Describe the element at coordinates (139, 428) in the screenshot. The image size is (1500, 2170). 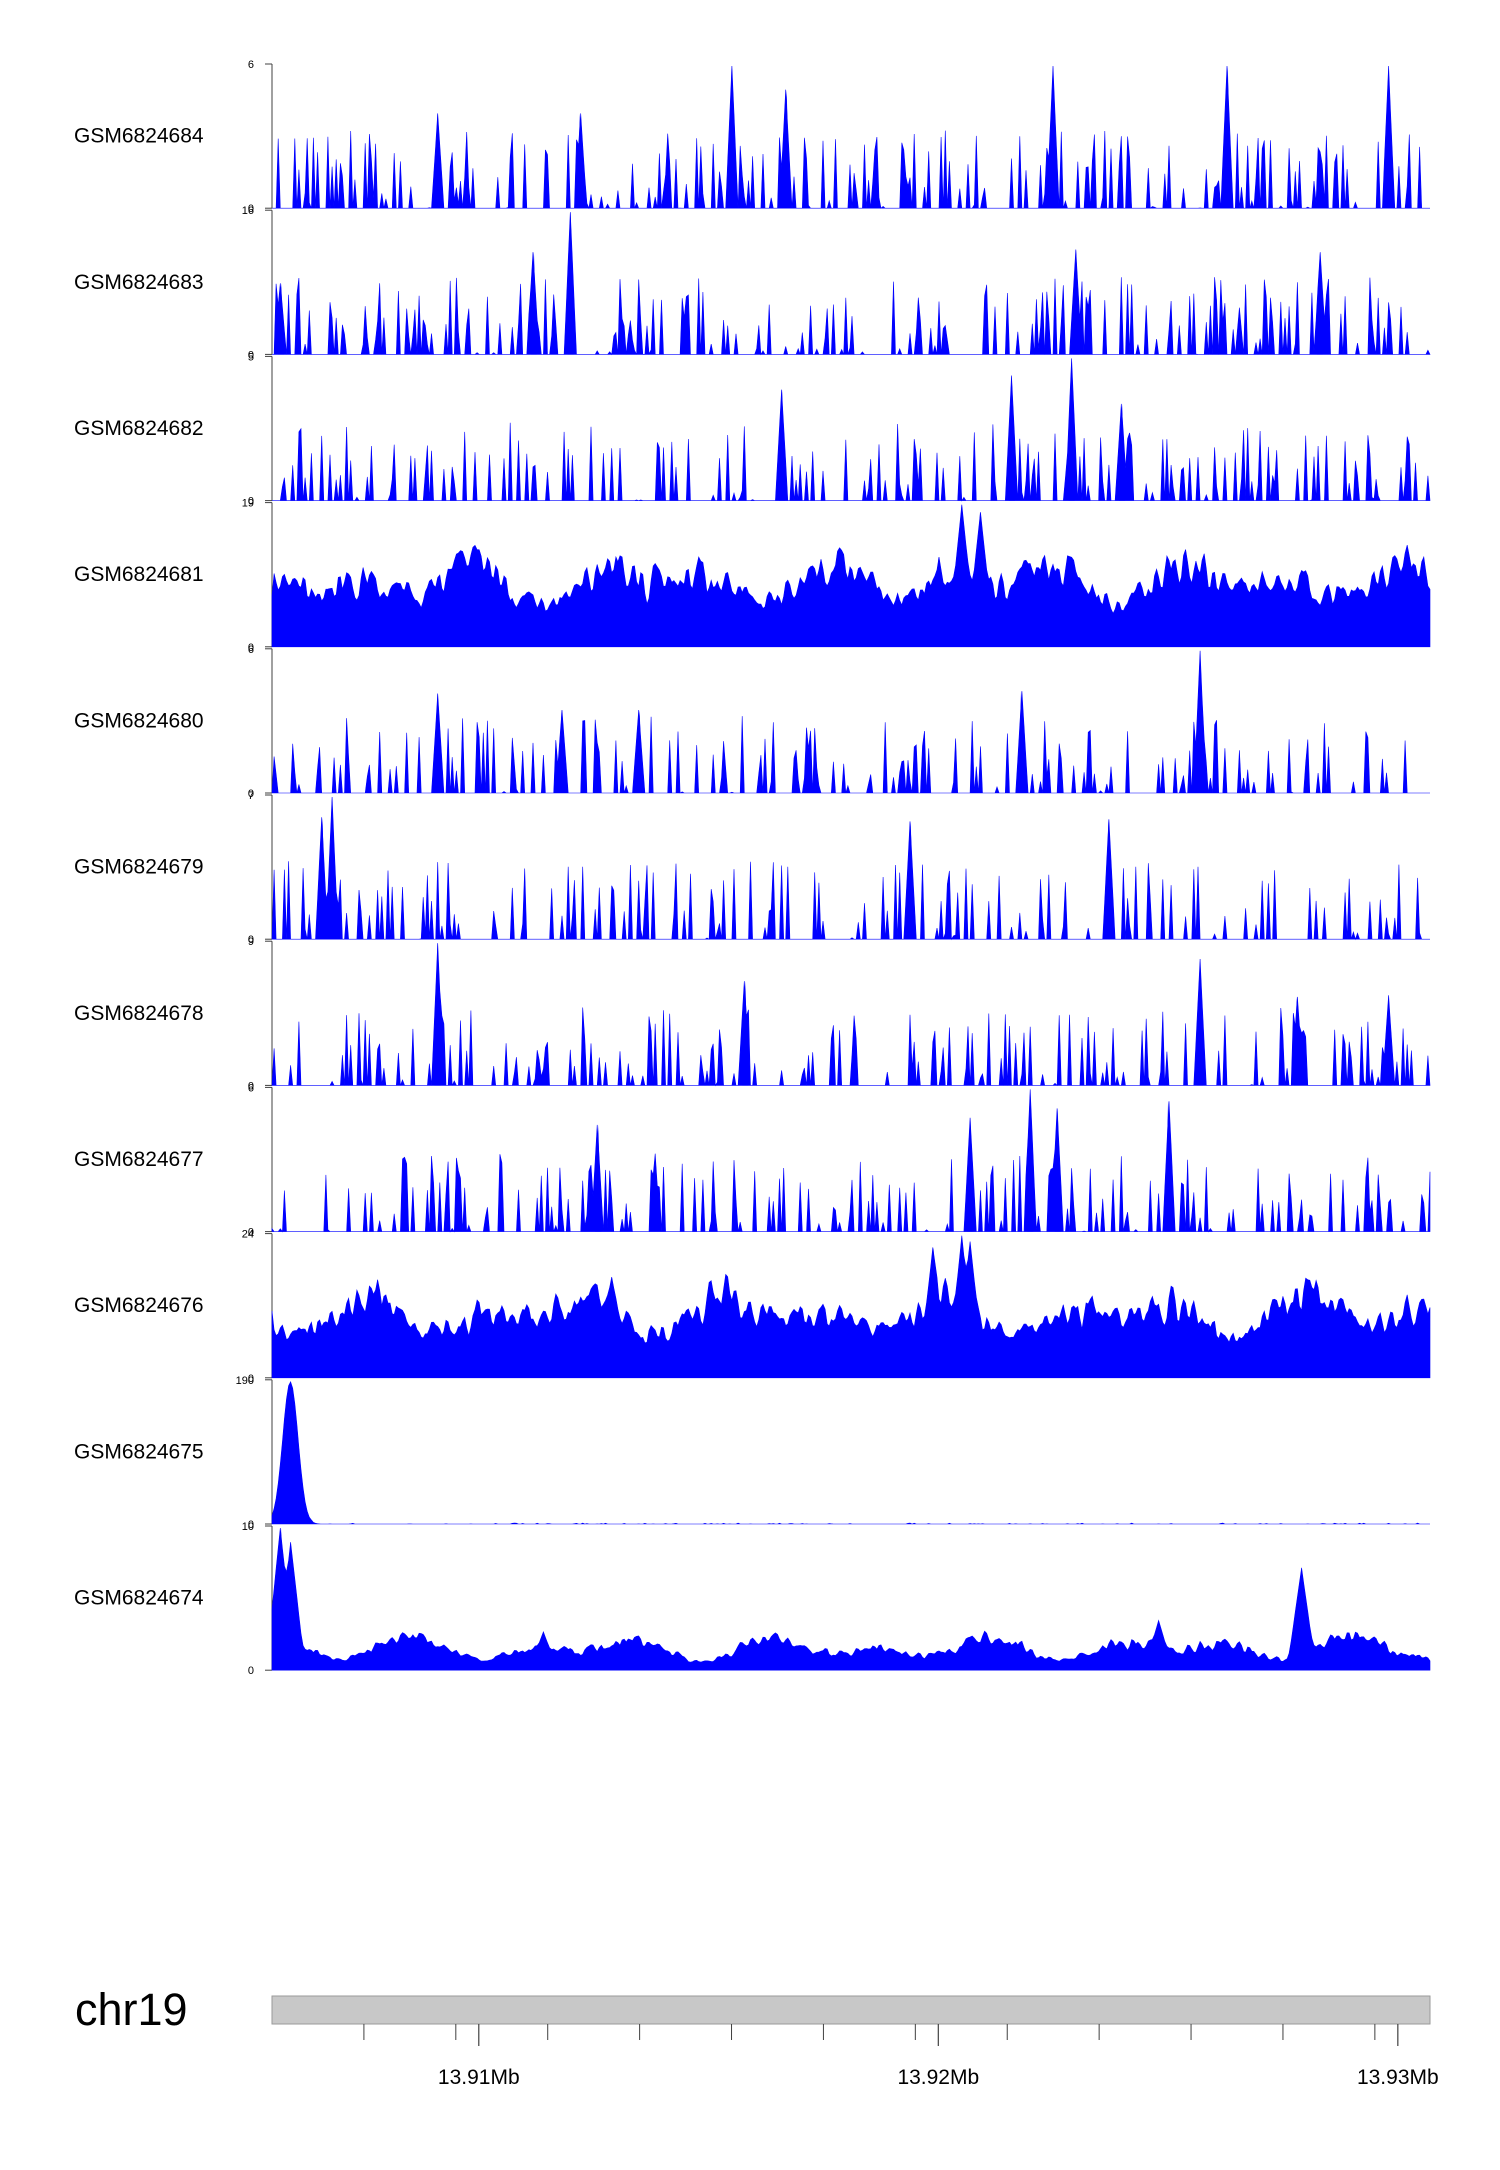
I see `track-label: GSM6824682` at that location.